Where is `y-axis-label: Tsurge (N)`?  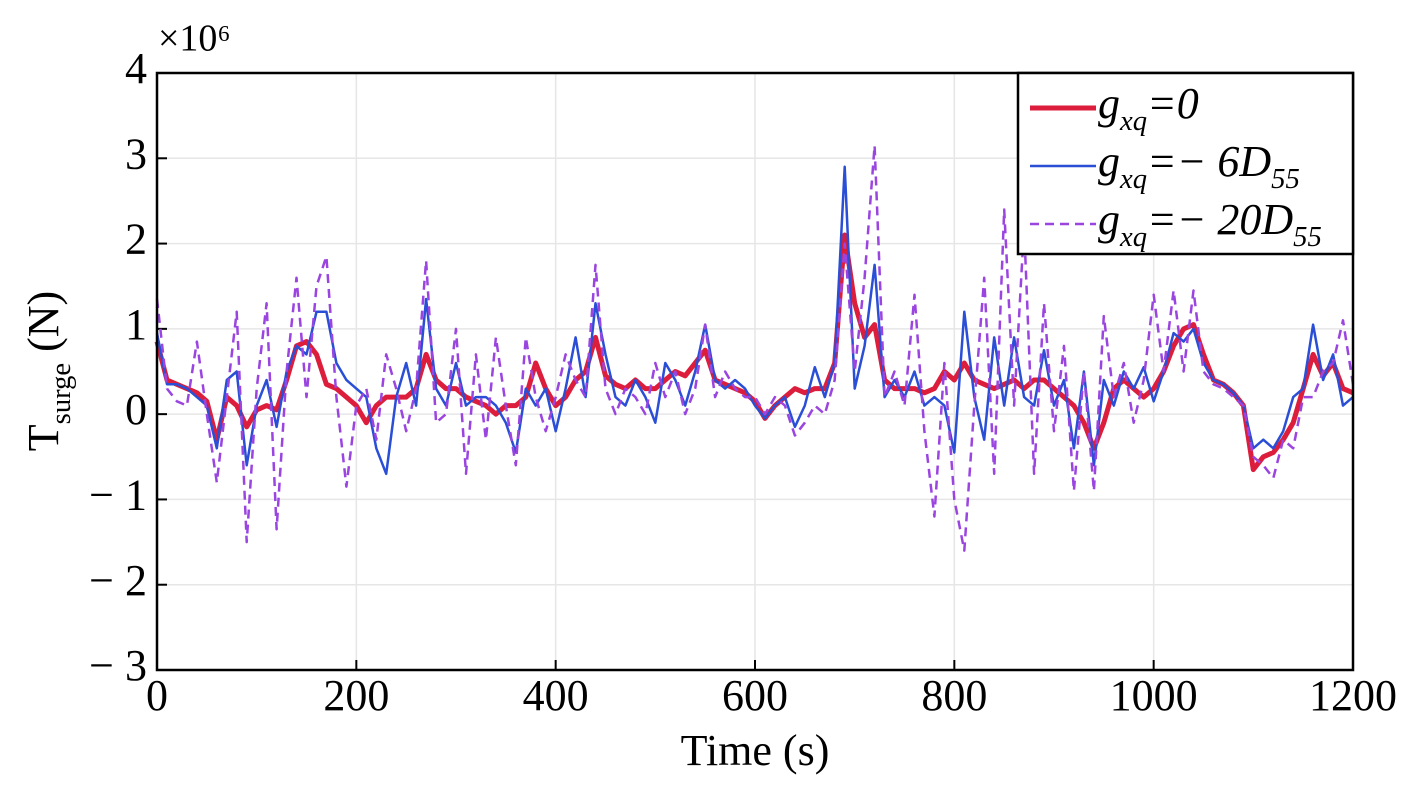
y-axis-label: Tsurge (N) is located at coordinates (48, 371).